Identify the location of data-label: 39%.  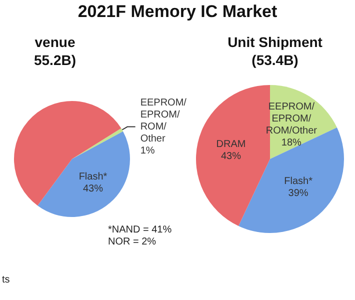
(298, 193).